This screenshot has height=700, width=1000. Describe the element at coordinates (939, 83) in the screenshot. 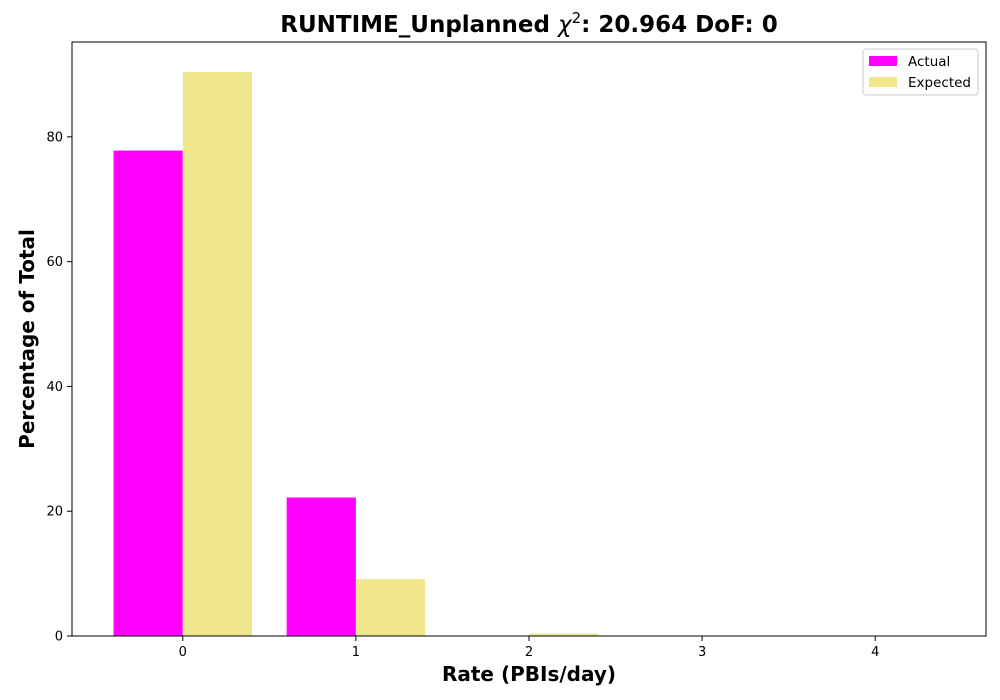

I see `legend-label-expected: Expected` at that location.